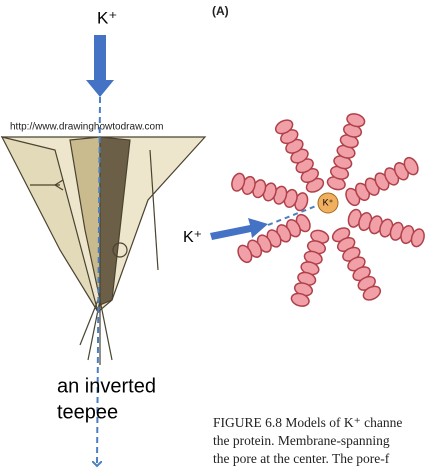  Describe the element at coordinates (239, 229) in the screenshot. I see `side-arrow` at that location.